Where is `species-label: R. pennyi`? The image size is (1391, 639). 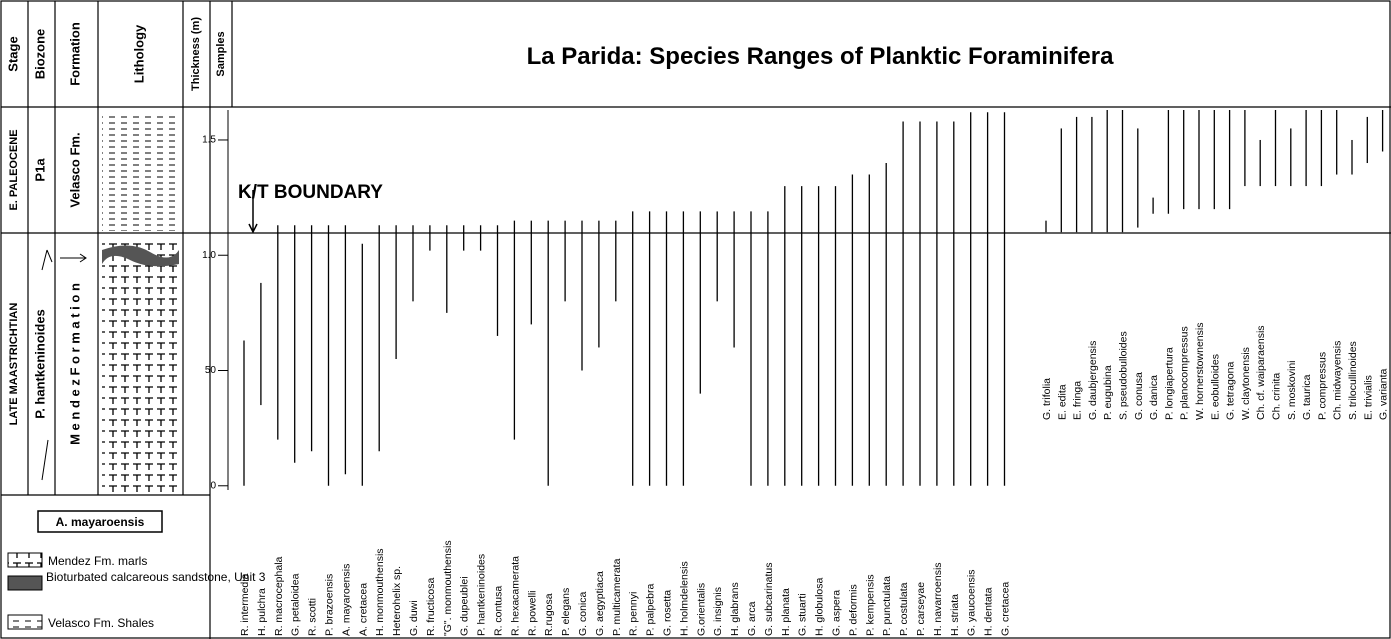 species-label: R. pennyi is located at coordinates (634, 614).